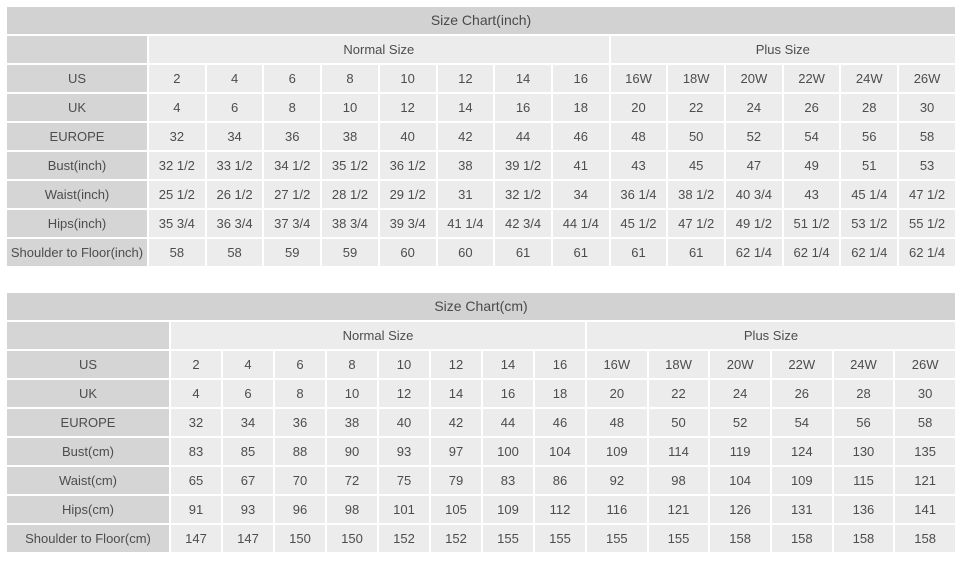 This screenshot has height=573, width=961. What do you see at coordinates (811, 107) in the screenshot?
I see `size-value-cell: 26` at bounding box center [811, 107].